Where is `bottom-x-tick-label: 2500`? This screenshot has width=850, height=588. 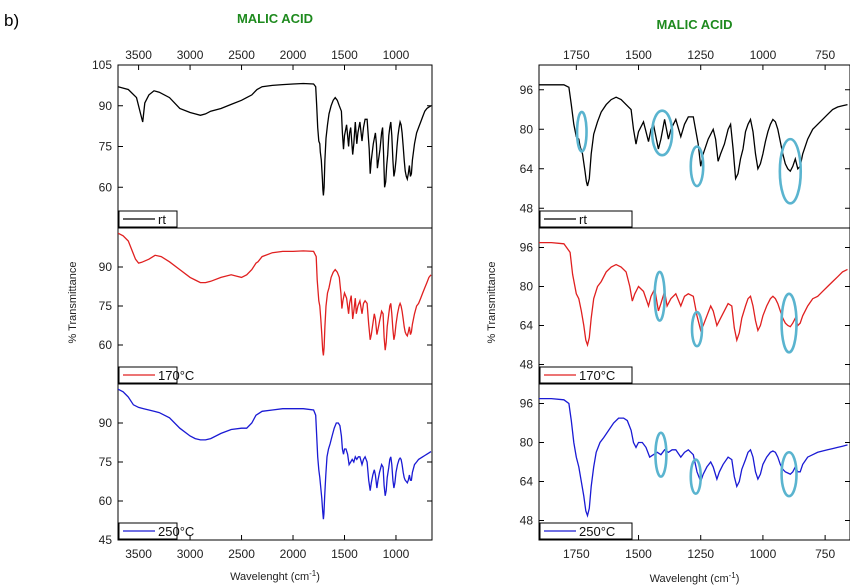
bottom-x-tick-label: 2500 is located at coordinates (241, 554).